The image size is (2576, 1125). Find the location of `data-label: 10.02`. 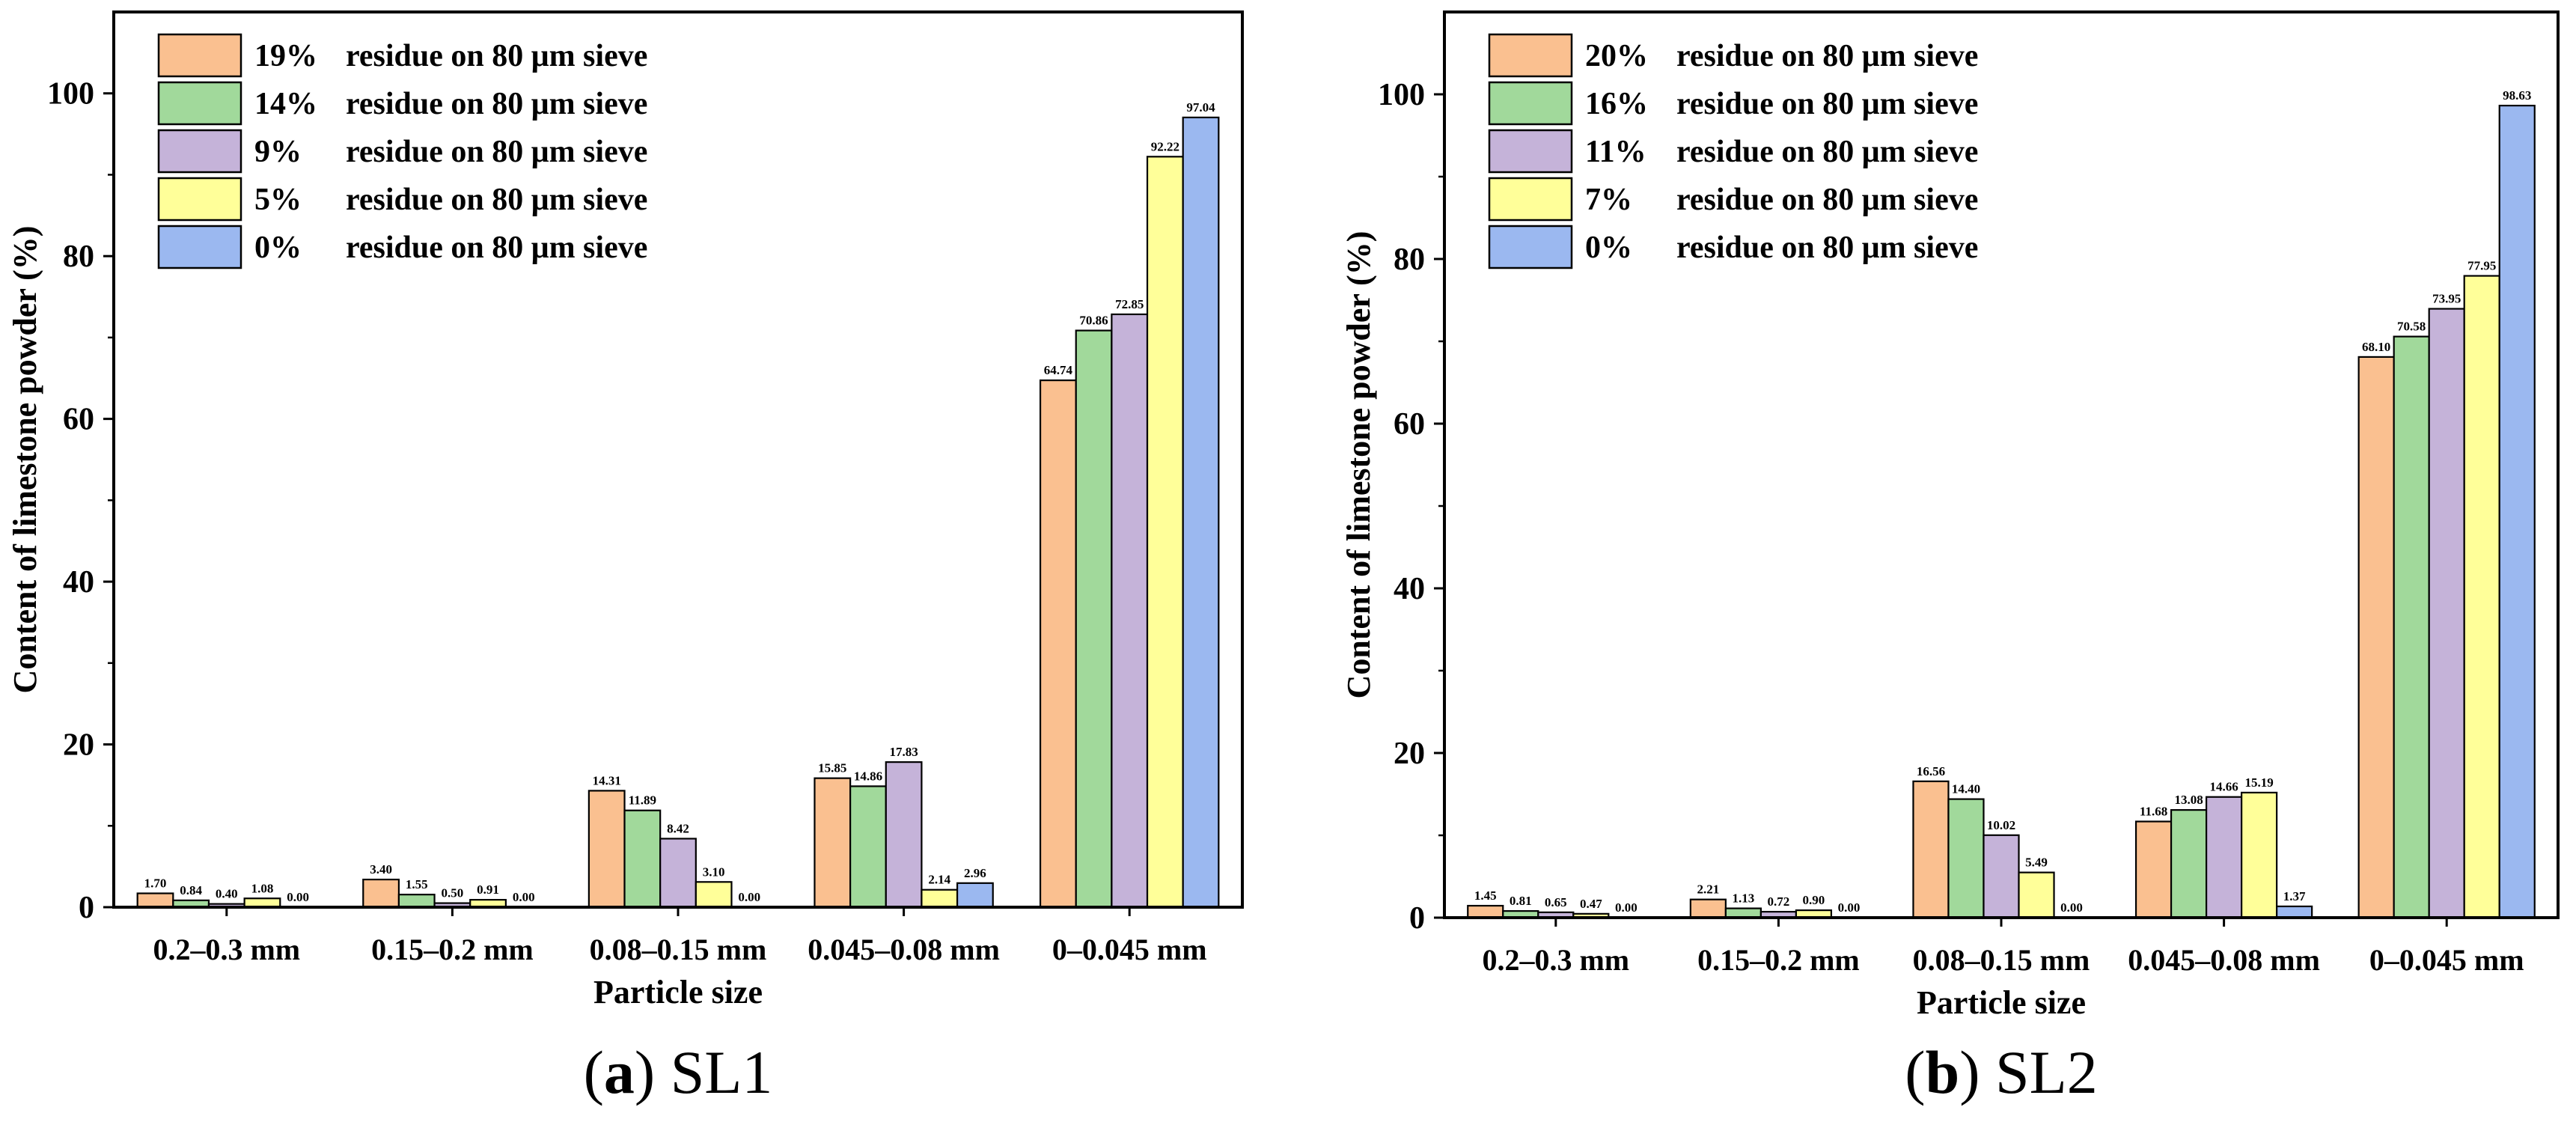

data-label: 10.02 is located at coordinates (2001, 825).